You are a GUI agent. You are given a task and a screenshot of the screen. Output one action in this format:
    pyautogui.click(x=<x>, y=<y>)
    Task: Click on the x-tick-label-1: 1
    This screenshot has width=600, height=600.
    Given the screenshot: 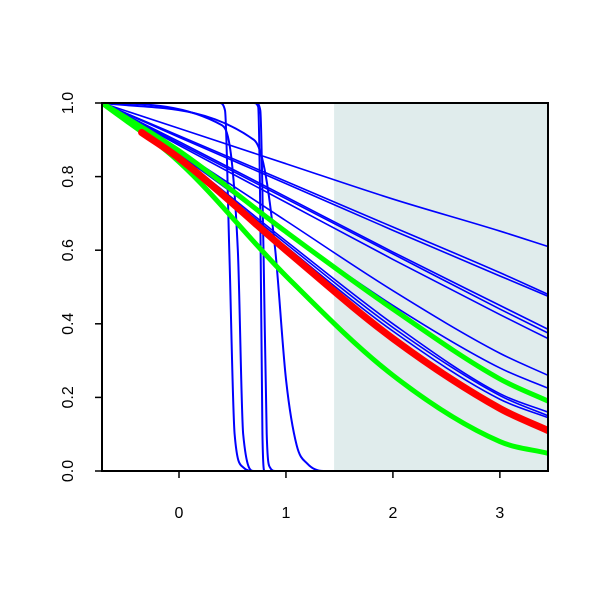 What is the action you would take?
    pyautogui.click(x=286, y=513)
    